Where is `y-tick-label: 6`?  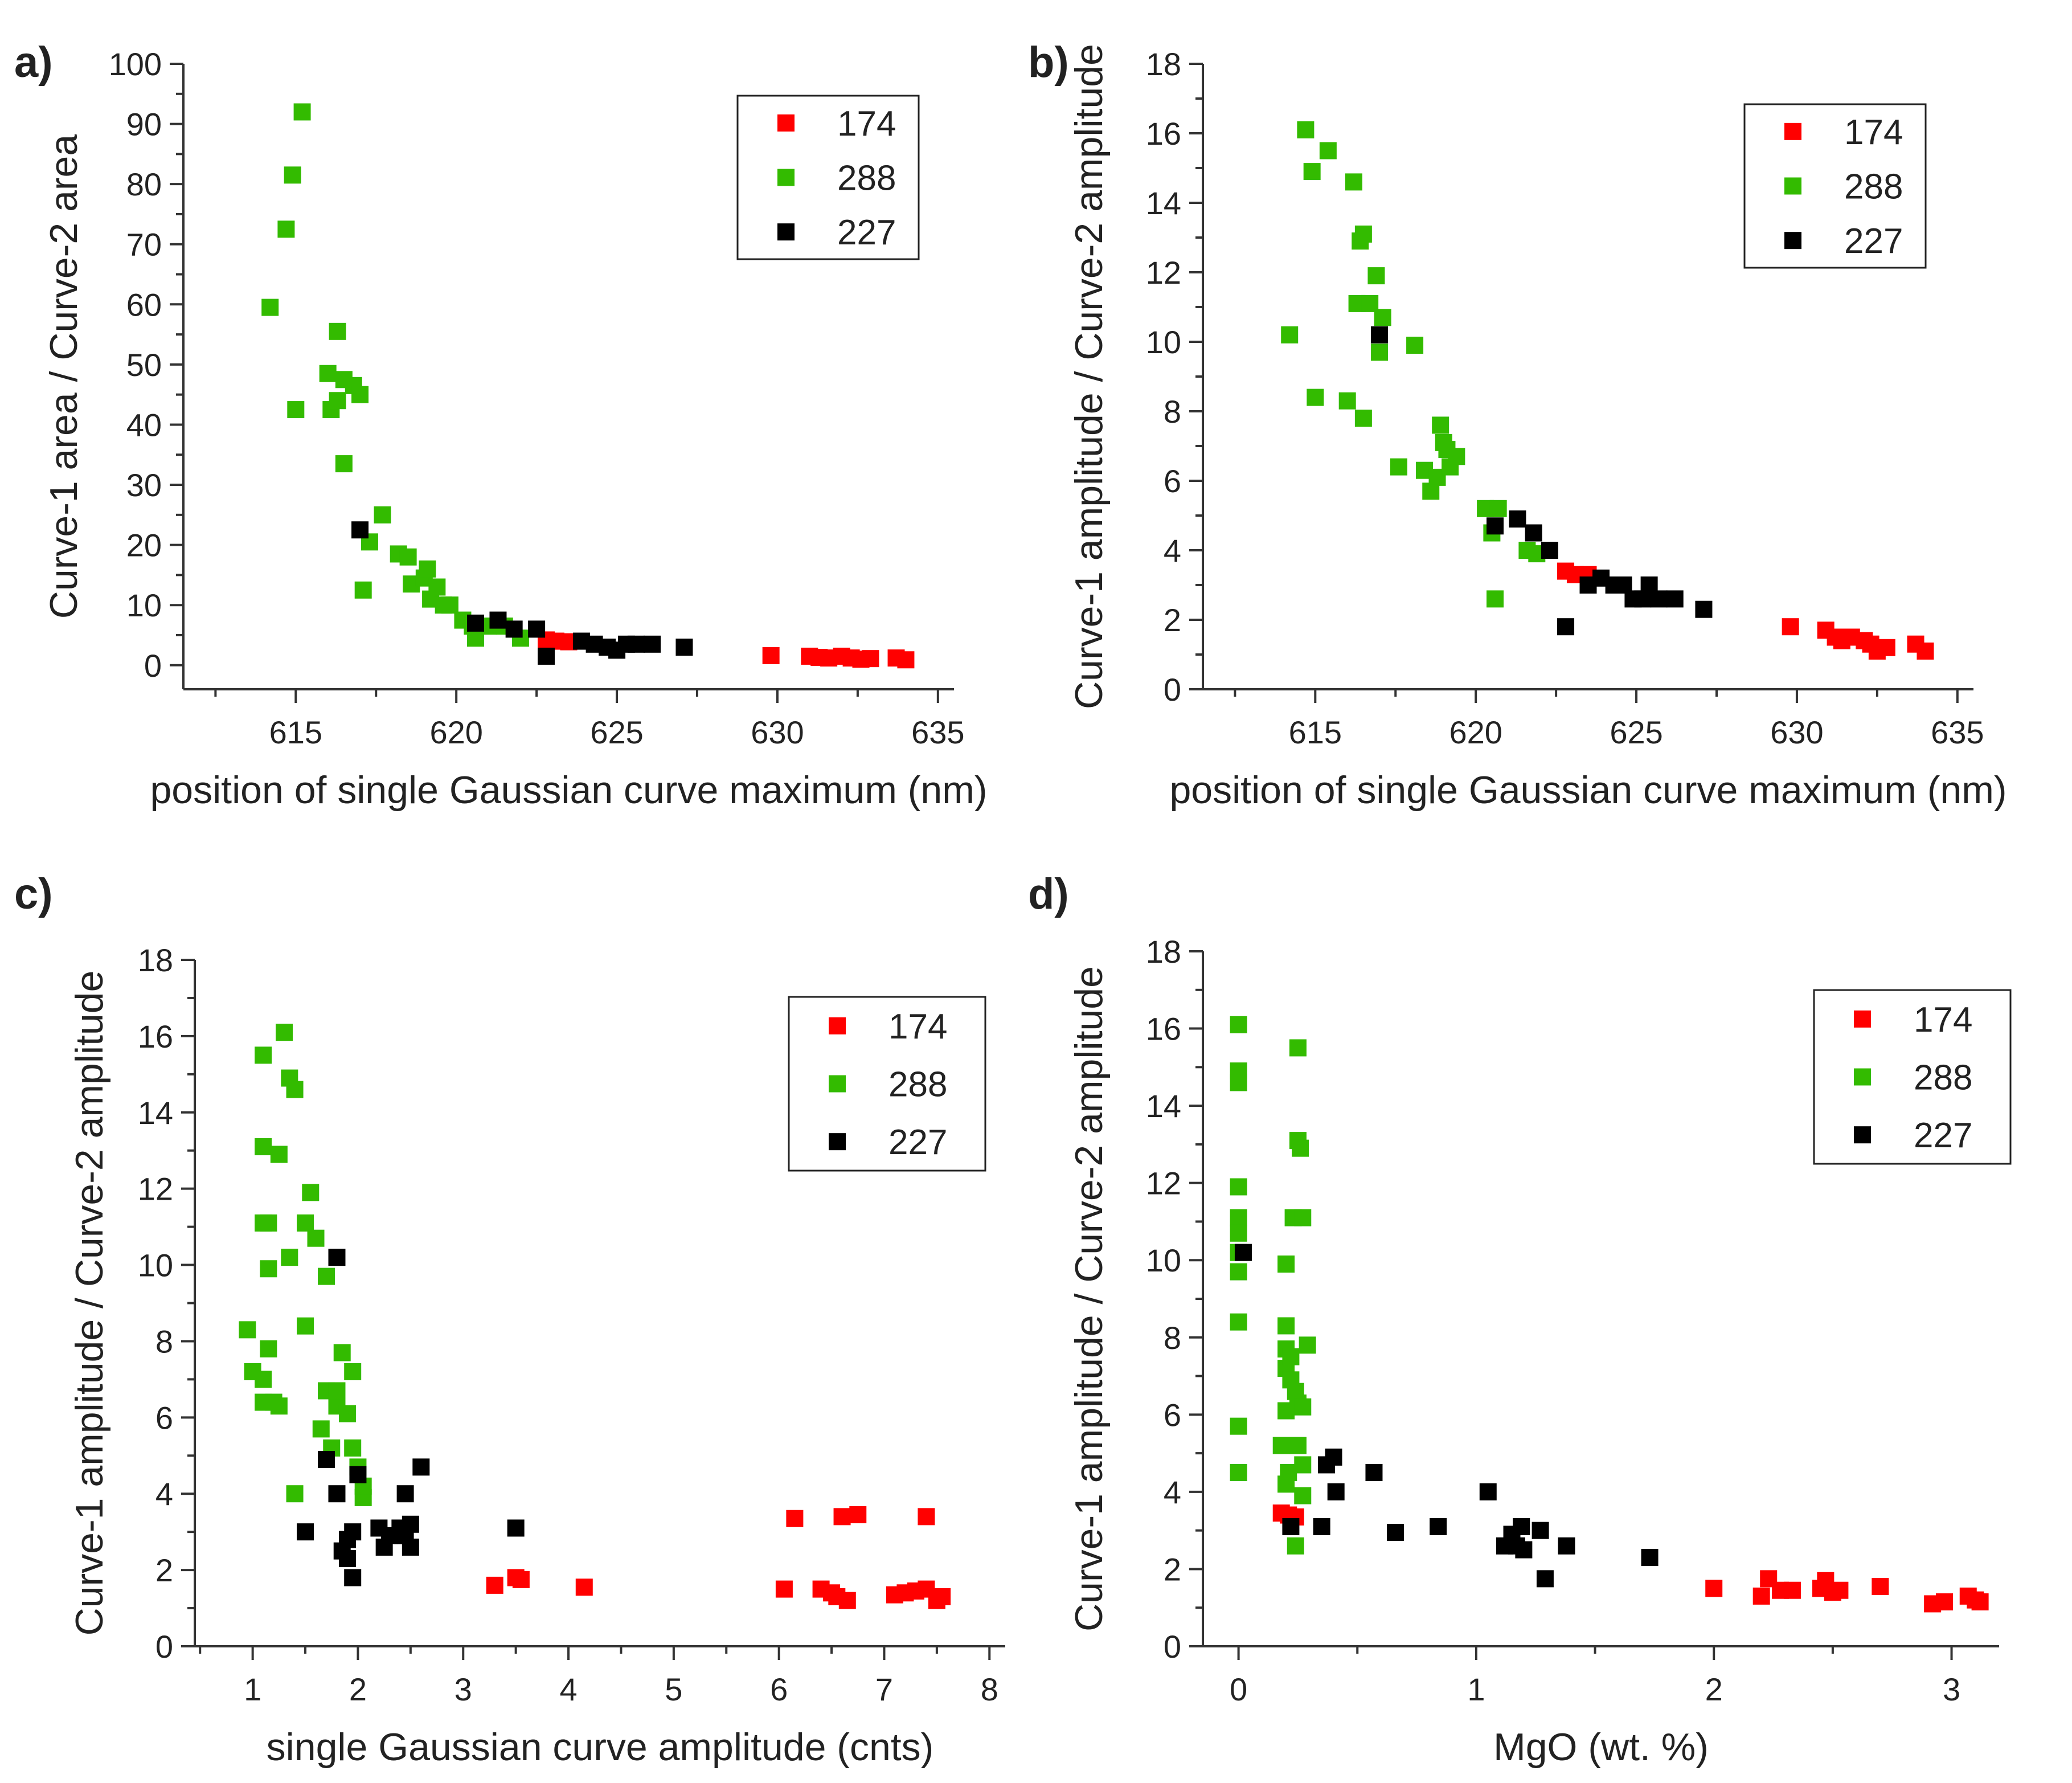
y-tick-label: 6 is located at coordinates (1173, 481).